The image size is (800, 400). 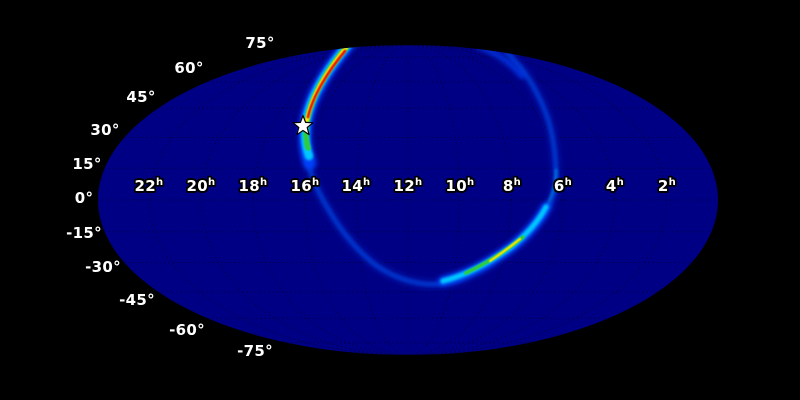 I want to click on dec-tick-label: 30°, so click(x=105, y=130).